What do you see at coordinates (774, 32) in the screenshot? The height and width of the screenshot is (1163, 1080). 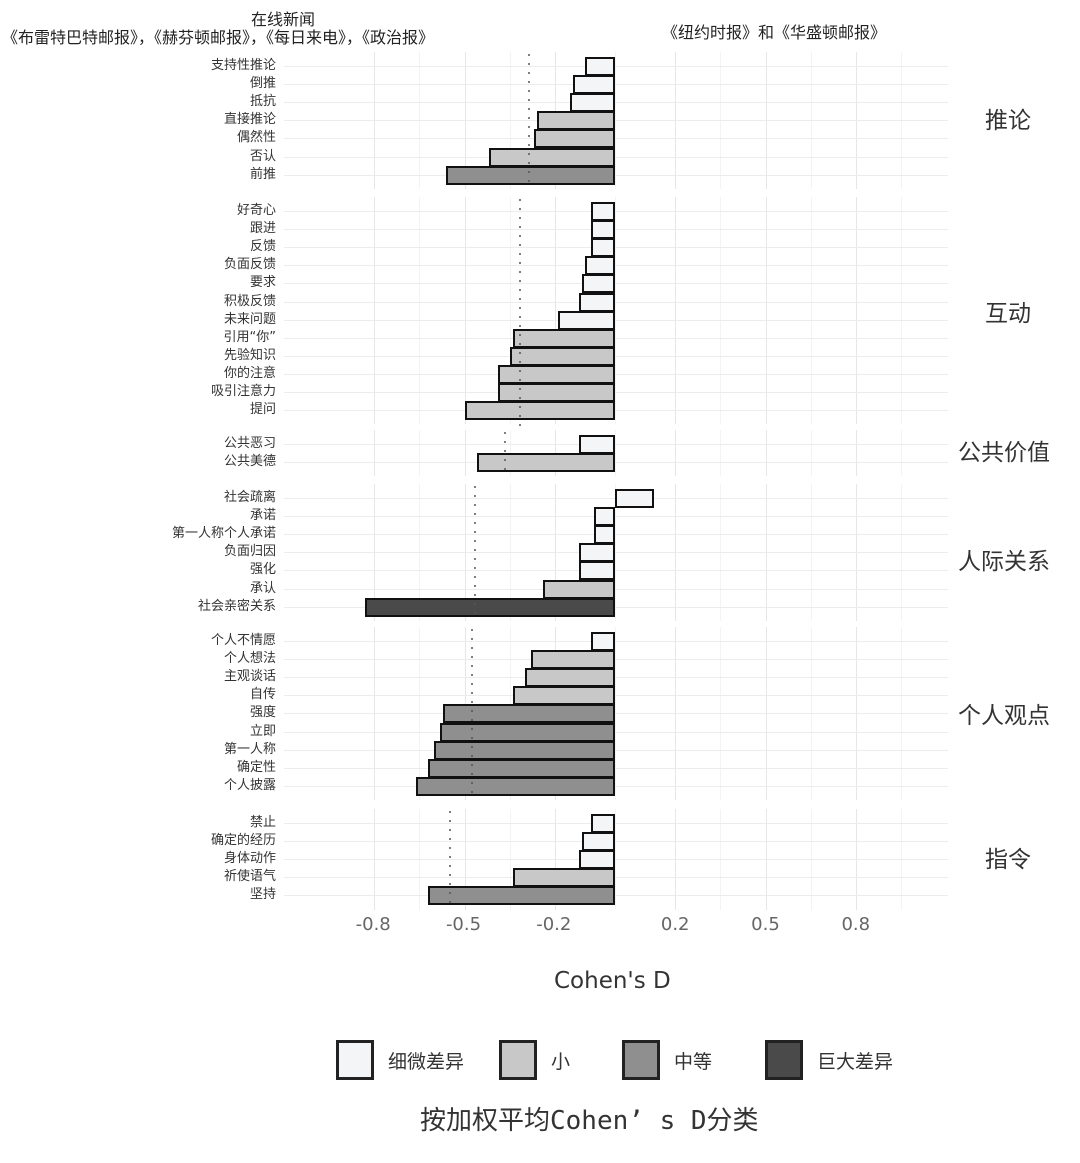 I see `header-right-sources: 《纽约时报》和《华盛顿邮报》` at bounding box center [774, 32].